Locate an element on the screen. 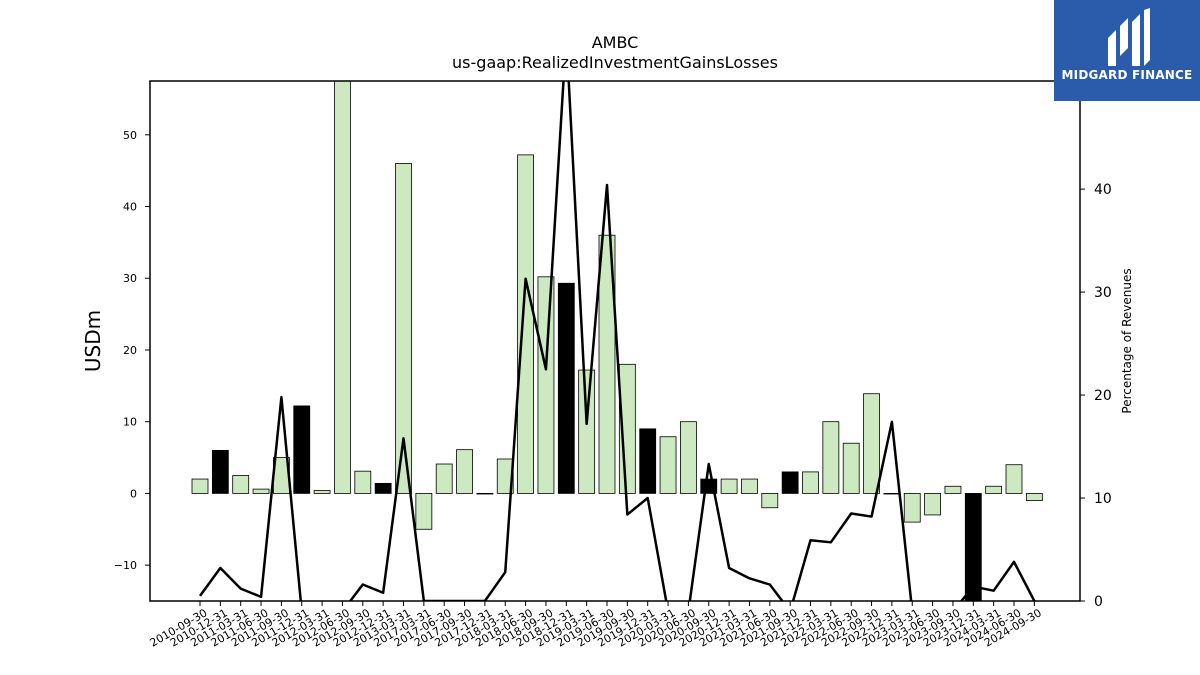  chart-title: AMBC is located at coordinates (615, 42).